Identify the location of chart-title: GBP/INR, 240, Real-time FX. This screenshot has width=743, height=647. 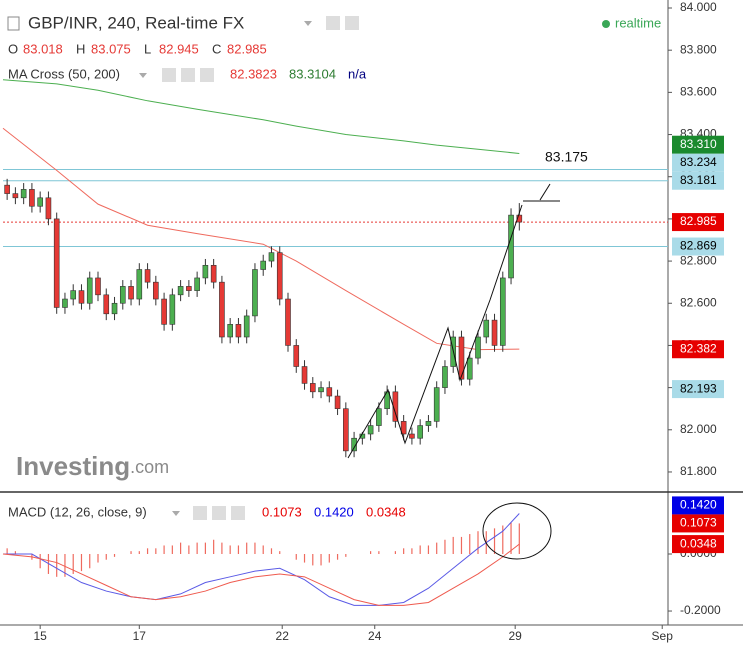
(136, 22).